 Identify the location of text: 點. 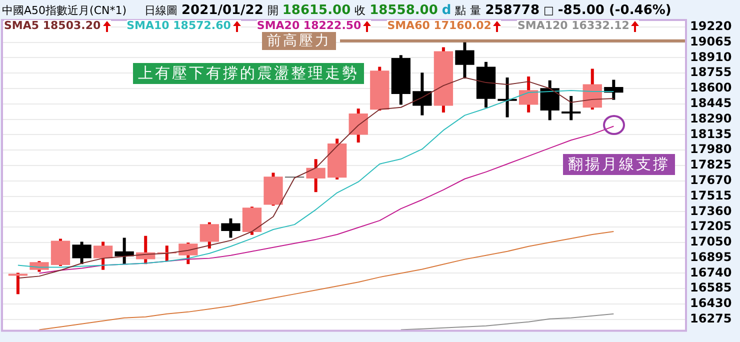
(460, 10).